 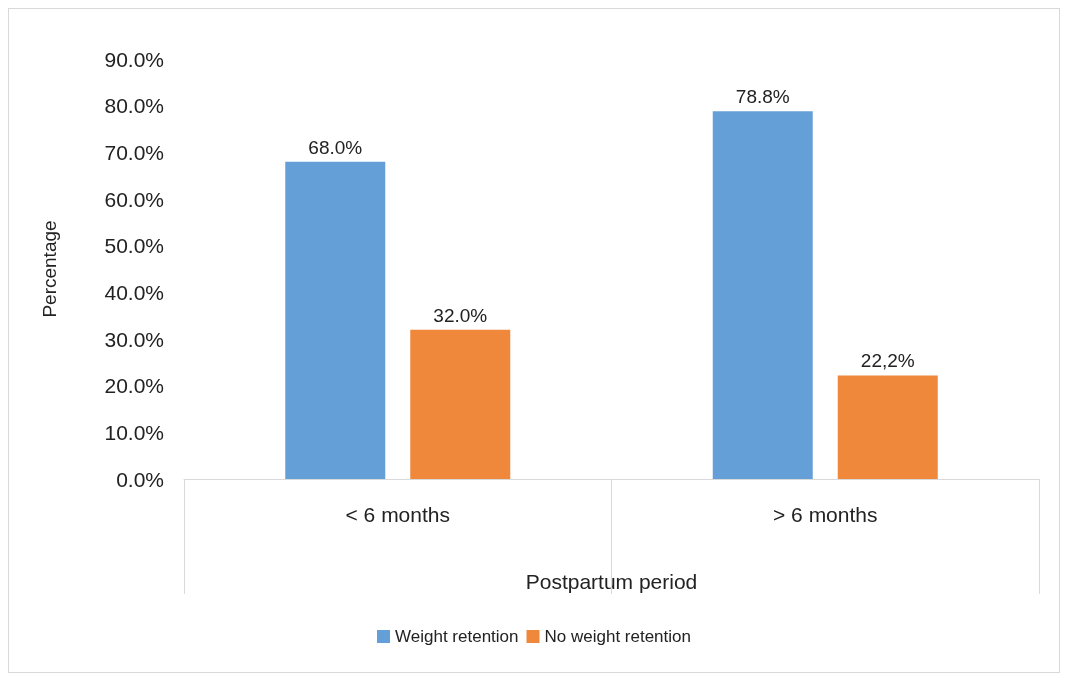 What do you see at coordinates (134, 59) in the screenshot?
I see `y-tick-label: 90.0%` at bounding box center [134, 59].